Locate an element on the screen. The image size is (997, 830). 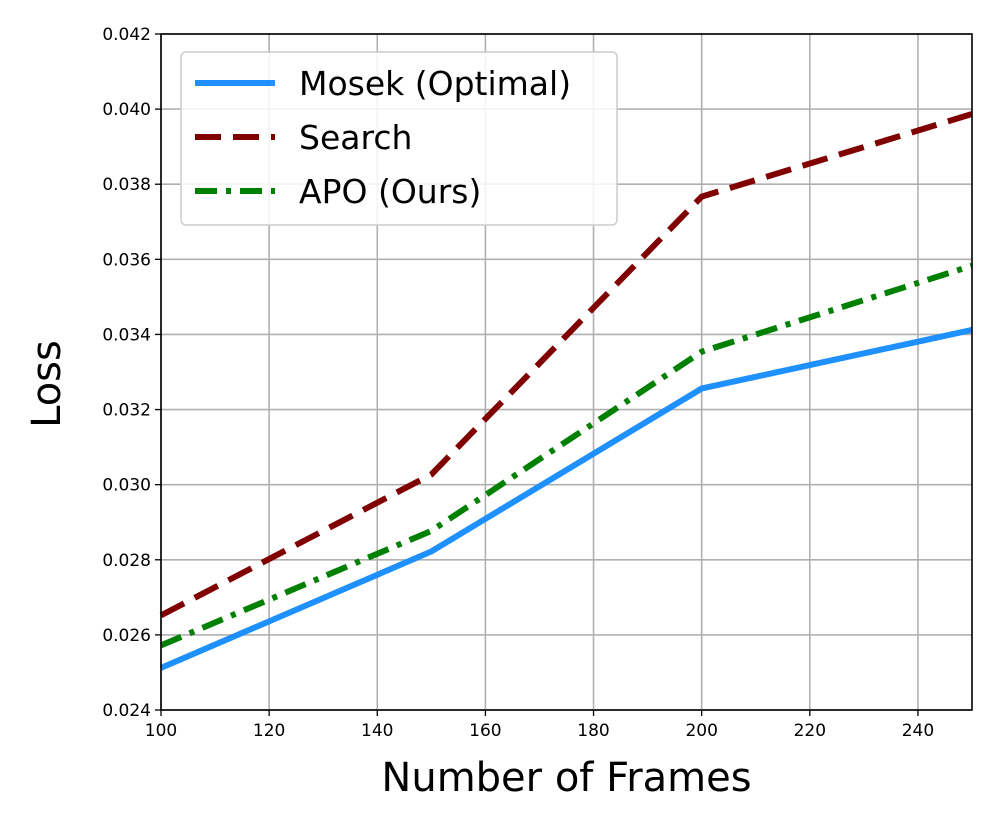
x-tick-label: 160 is located at coordinates (485, 731).